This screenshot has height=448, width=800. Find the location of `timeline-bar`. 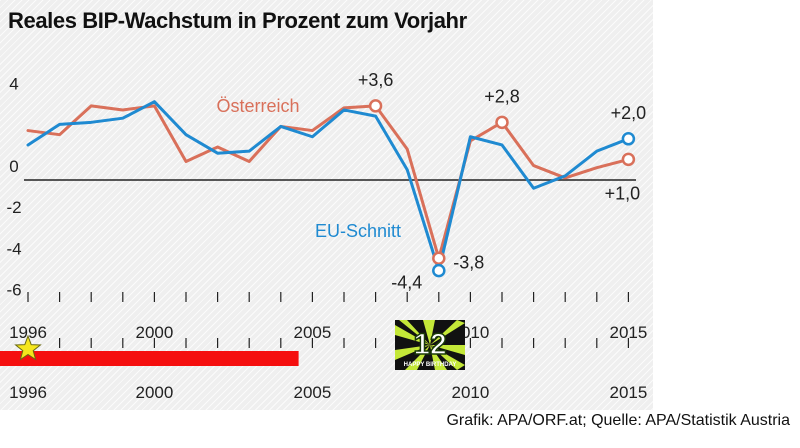

timeline-bar is located at coordinates (149, 358).